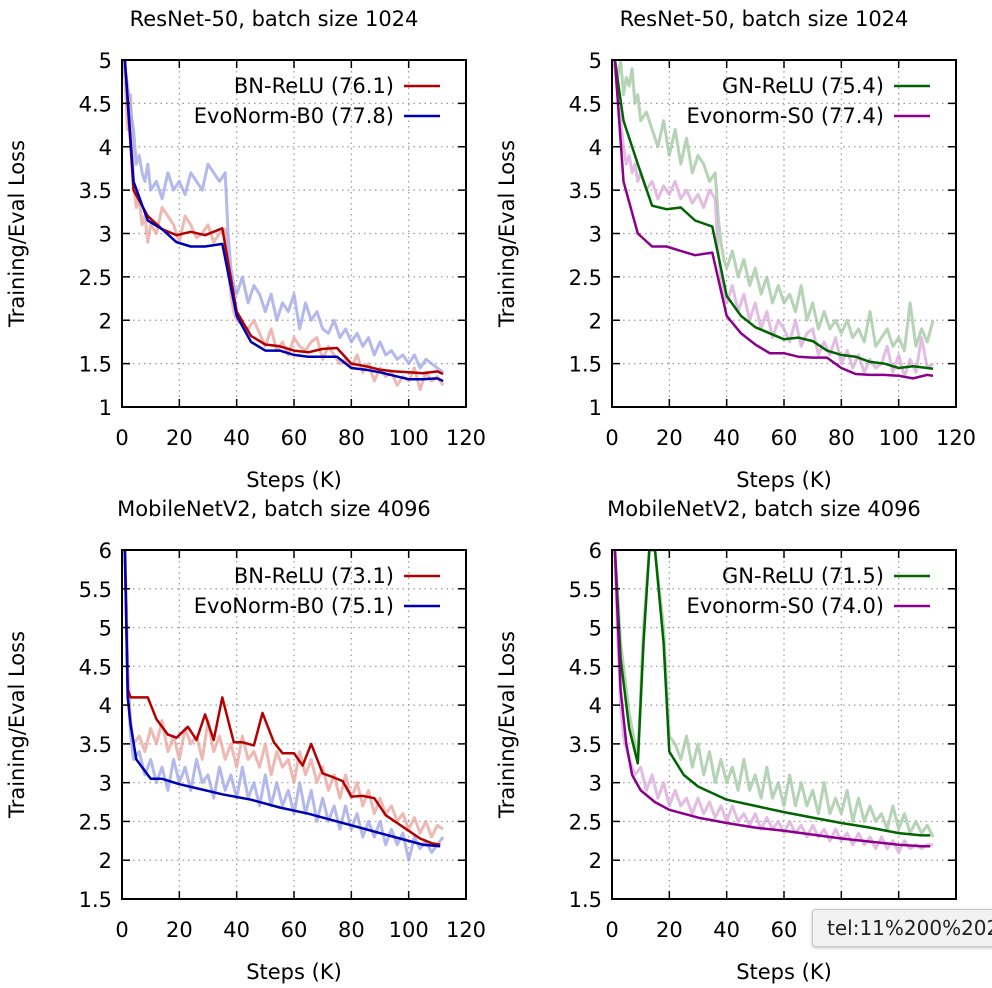  What do you see at coordinates (314, 576) in the screenshot?
I see `legend-label: BN-ReLU (73.1)` at bounding box center [314, 576].